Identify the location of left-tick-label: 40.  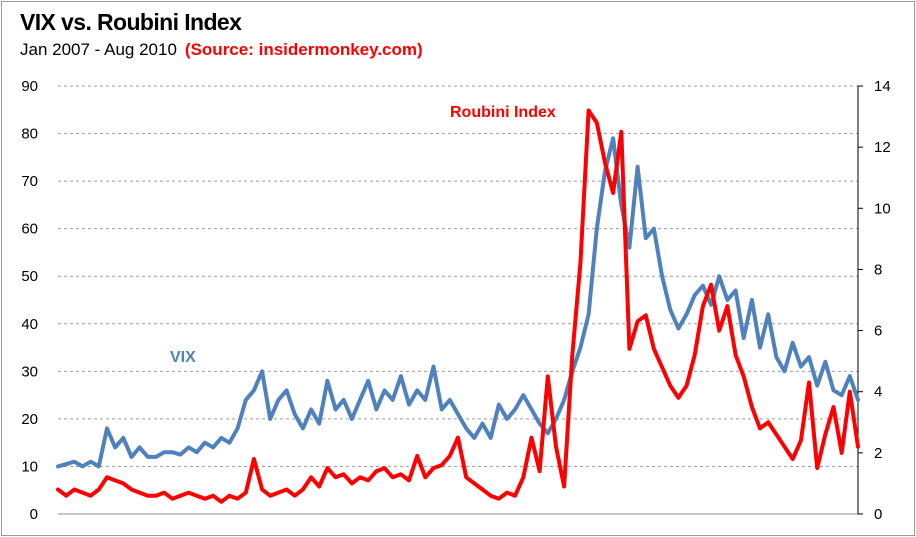
(29, 324).